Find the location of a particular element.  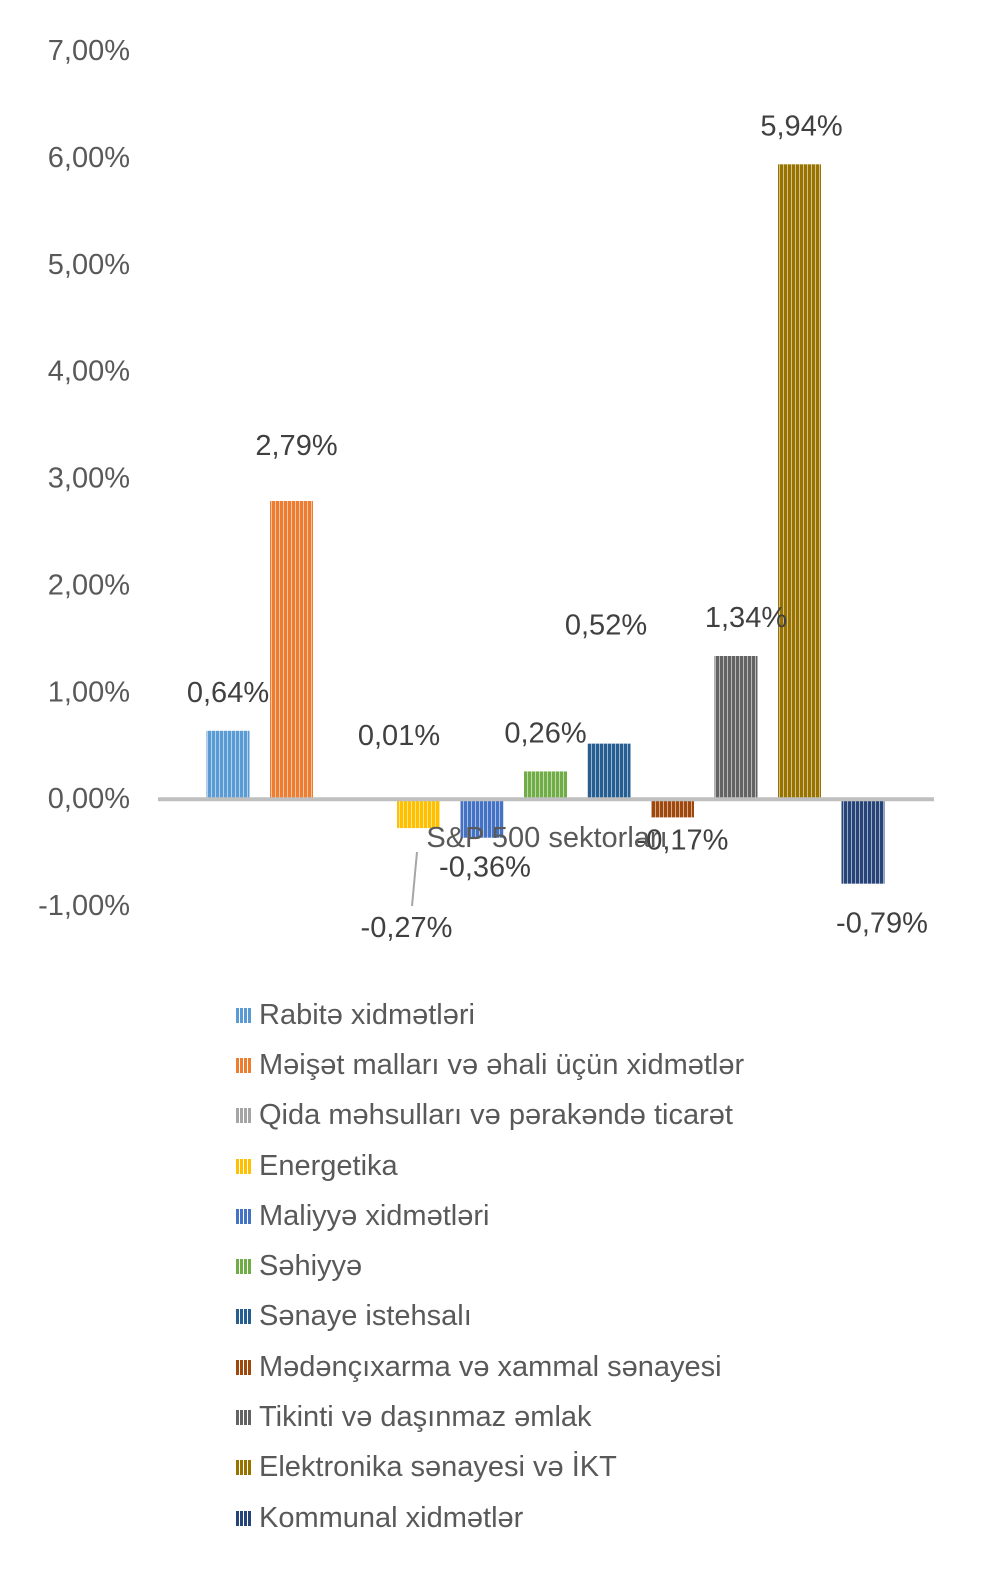

legend-item: Səhiyyə is located at coordinates (490, 1266).